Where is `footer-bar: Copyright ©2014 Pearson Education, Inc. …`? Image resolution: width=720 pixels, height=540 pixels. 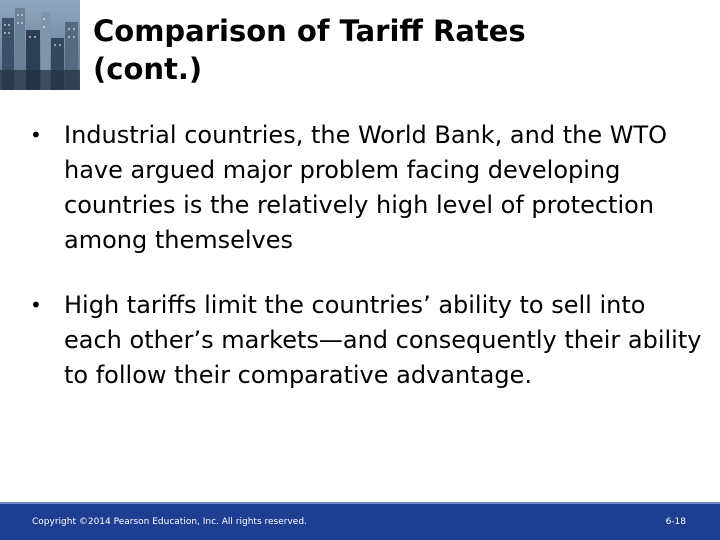
footer-bar: Copyright ©2014 Pearson Education, Inc. … is located at coordinates (360, 521).